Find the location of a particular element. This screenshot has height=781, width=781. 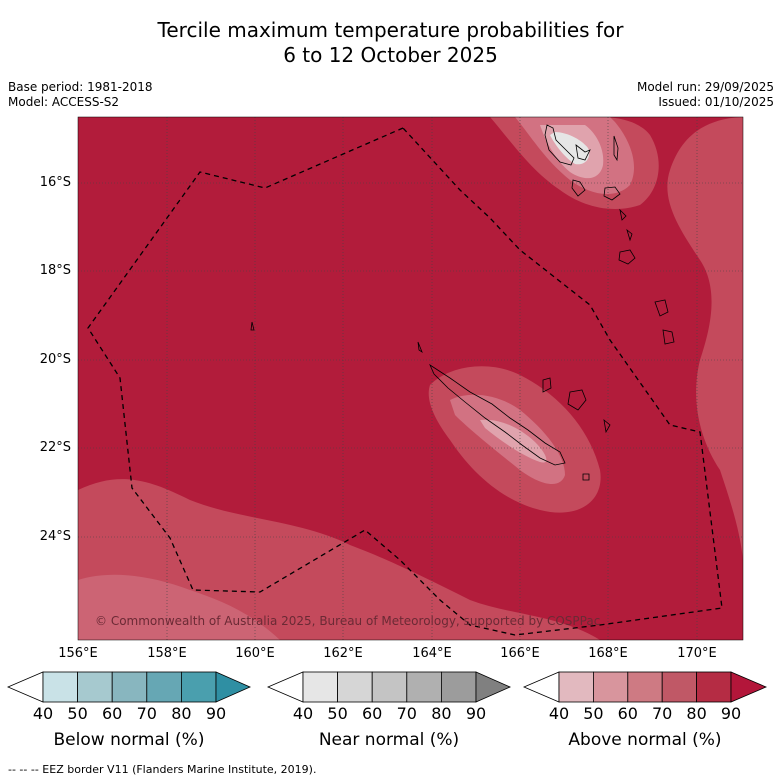

lon-label-164e: 164°E is located at coordinates (432, 653).